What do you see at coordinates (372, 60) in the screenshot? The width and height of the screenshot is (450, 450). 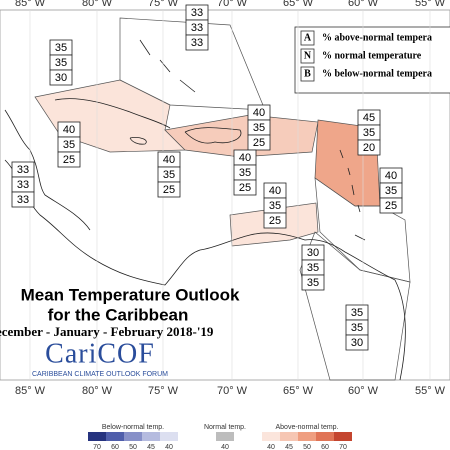 I see `legend-box` at bounding box center [372, 60].